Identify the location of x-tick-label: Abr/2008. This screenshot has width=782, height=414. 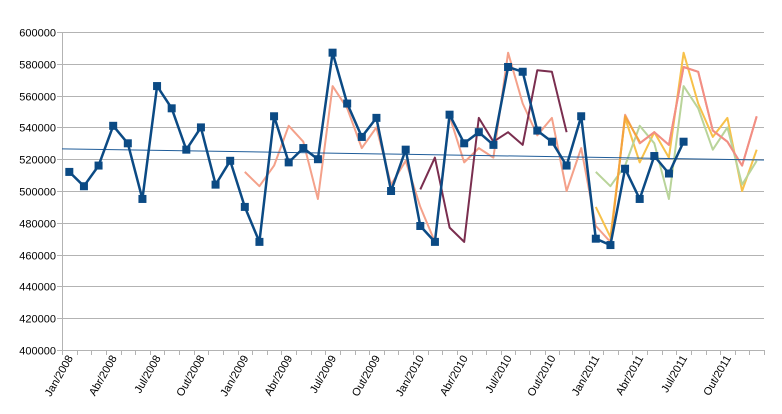
(103, 376).